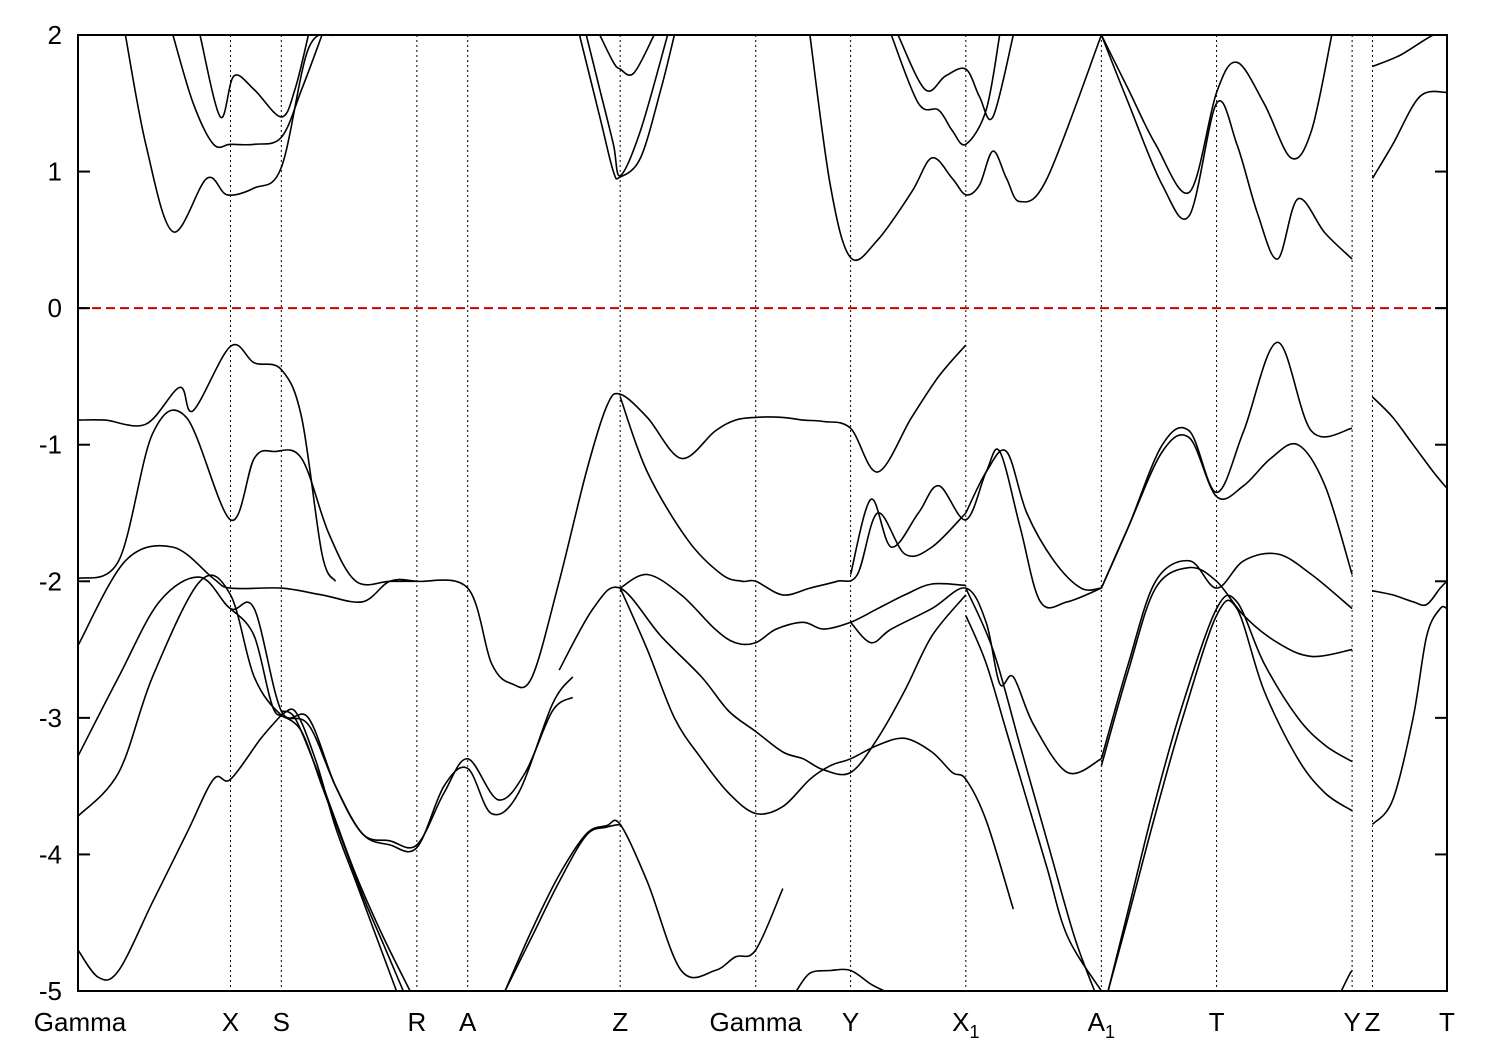 The image size is (1500, 1050). What do you see at coordinates (416, 1022) in the screenshot?
I see `xtick-label-3: R` at bounding box center [416, 1022].